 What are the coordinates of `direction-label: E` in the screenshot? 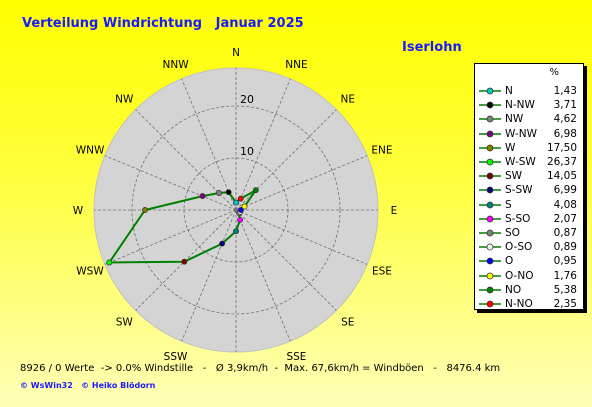 It's located at (394, 211).